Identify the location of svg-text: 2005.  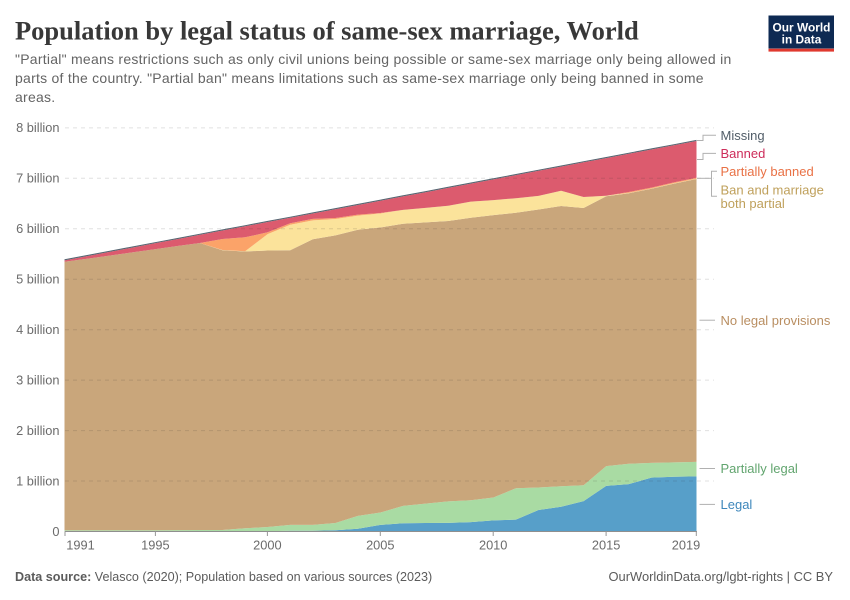
(380, 545).